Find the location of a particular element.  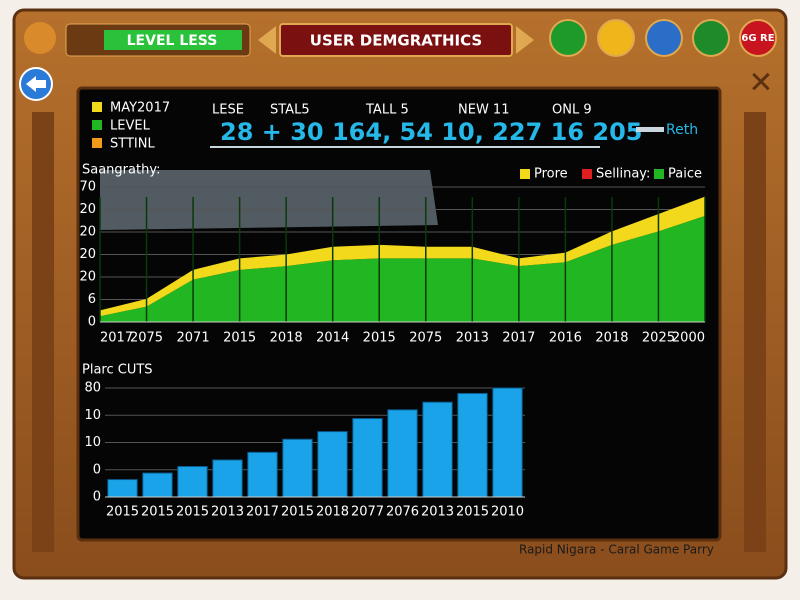

x-tick-label: 2076 is located at coordinates (402, 512).